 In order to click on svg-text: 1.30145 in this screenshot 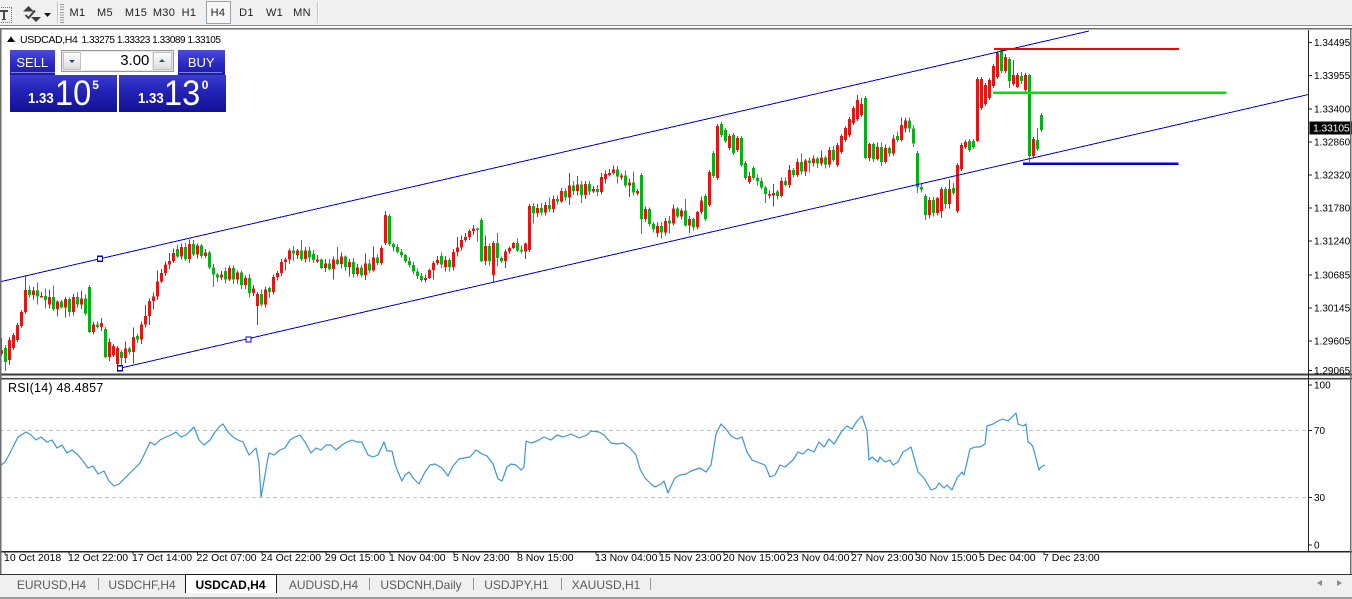, I will do `click(1332, 309)`.